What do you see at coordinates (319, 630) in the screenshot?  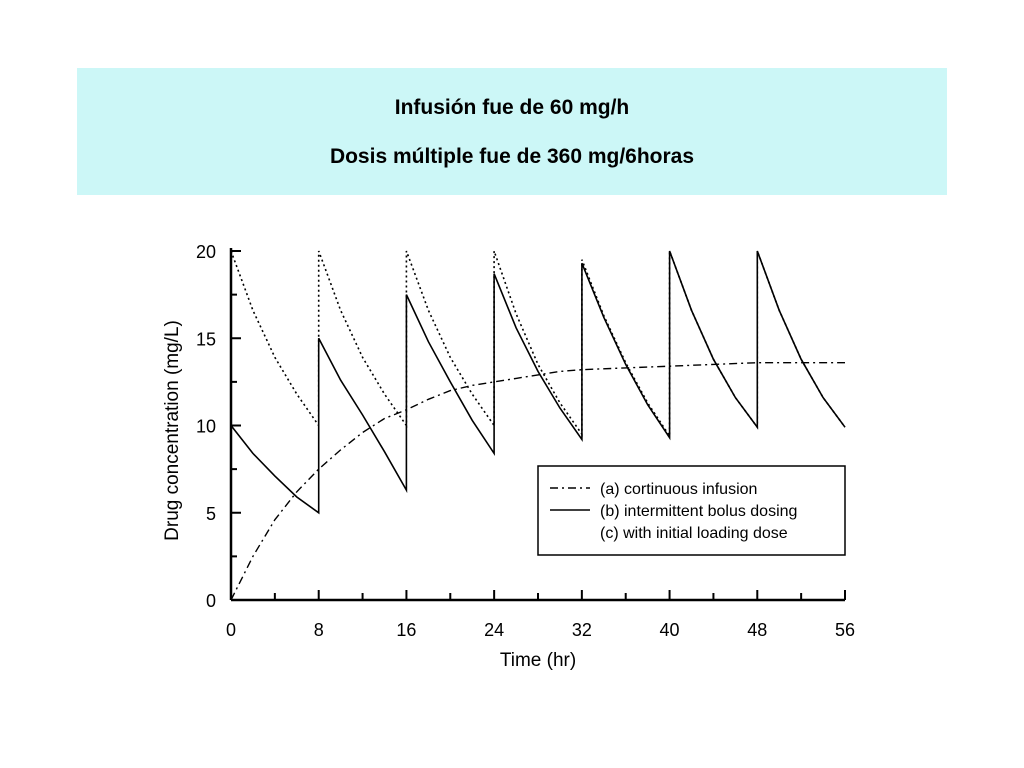 I see `x-tick-label: 8` at bounding box center [319, 630].